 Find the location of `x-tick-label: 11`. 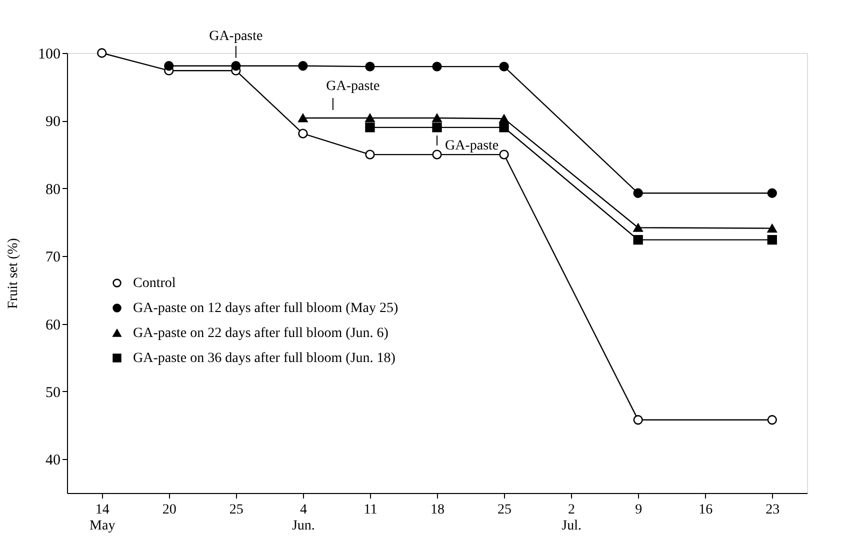

x-tick-label: 11 is located at coordinates (371, 510).